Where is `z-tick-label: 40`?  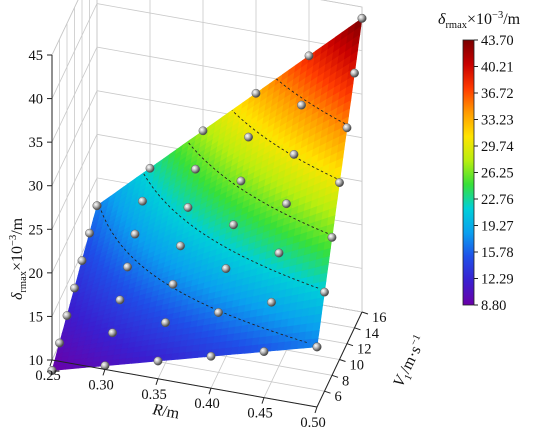 z-tick-label: 40 is located at coordinates (36, 100).